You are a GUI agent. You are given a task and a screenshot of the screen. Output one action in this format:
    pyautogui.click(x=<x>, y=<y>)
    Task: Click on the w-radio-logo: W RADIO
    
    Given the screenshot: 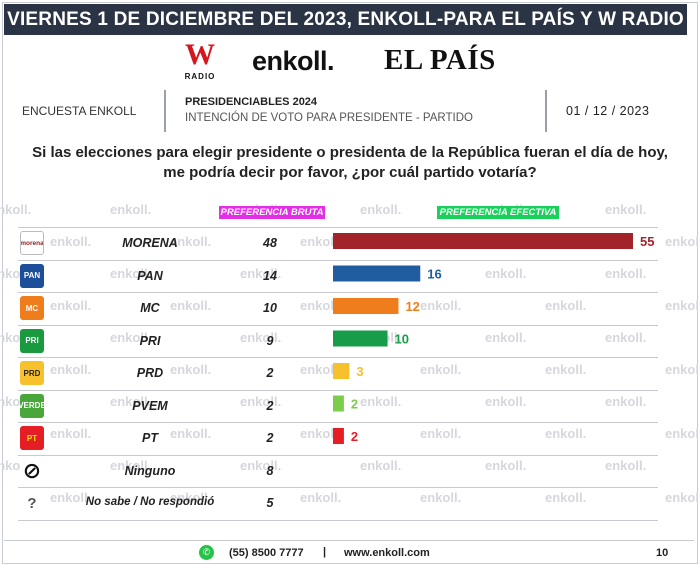 What is the action you would take?
    pyautogui.click(x=200, y=60)
    